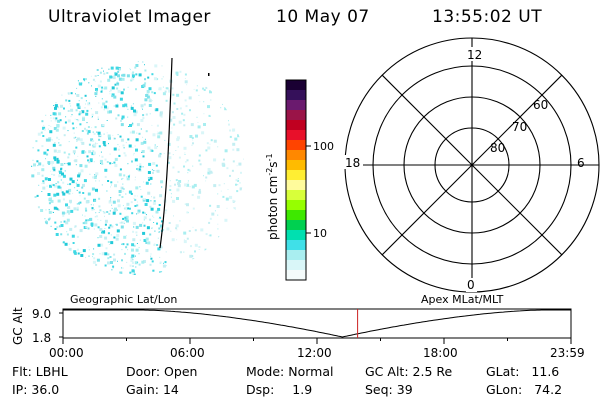  I want to click on mlat-label-70: 70, so click(519, 127).